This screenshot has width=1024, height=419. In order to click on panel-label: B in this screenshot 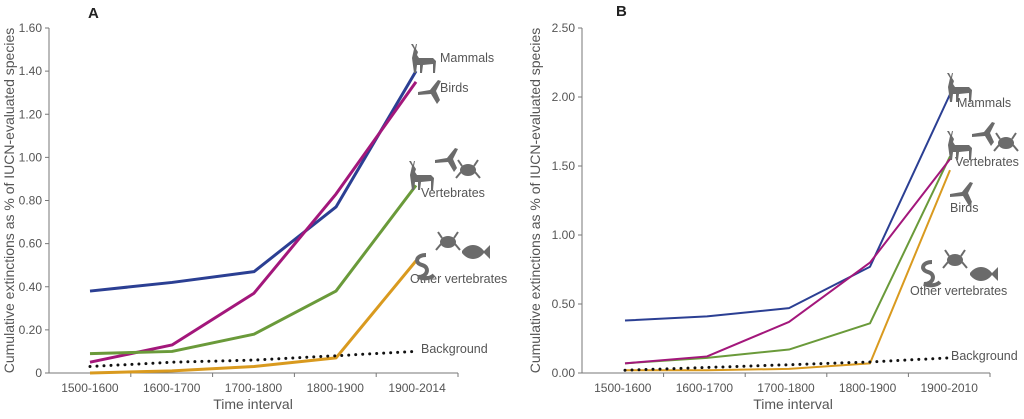, I will do `click(621, 11)`.